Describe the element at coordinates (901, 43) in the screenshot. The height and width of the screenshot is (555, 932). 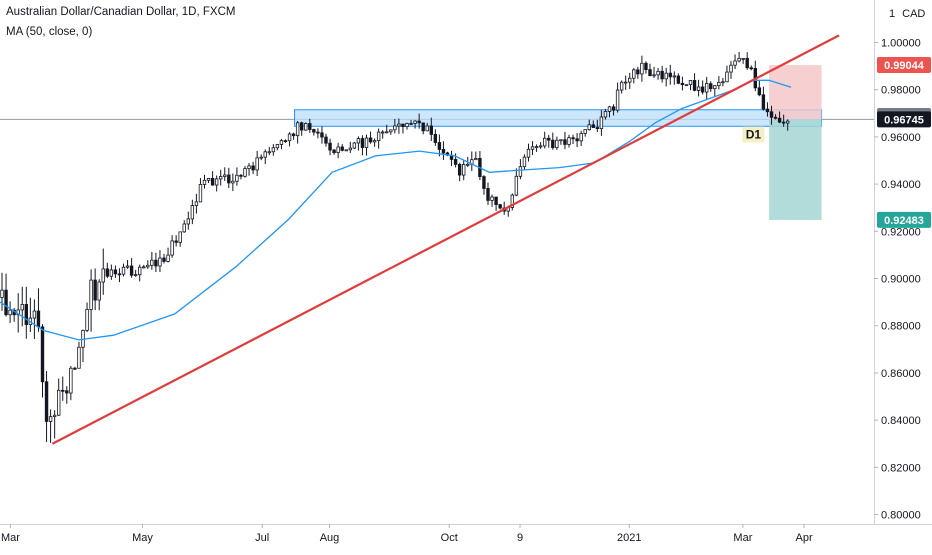
I see `y-tick-label: 1.00000` at that location.